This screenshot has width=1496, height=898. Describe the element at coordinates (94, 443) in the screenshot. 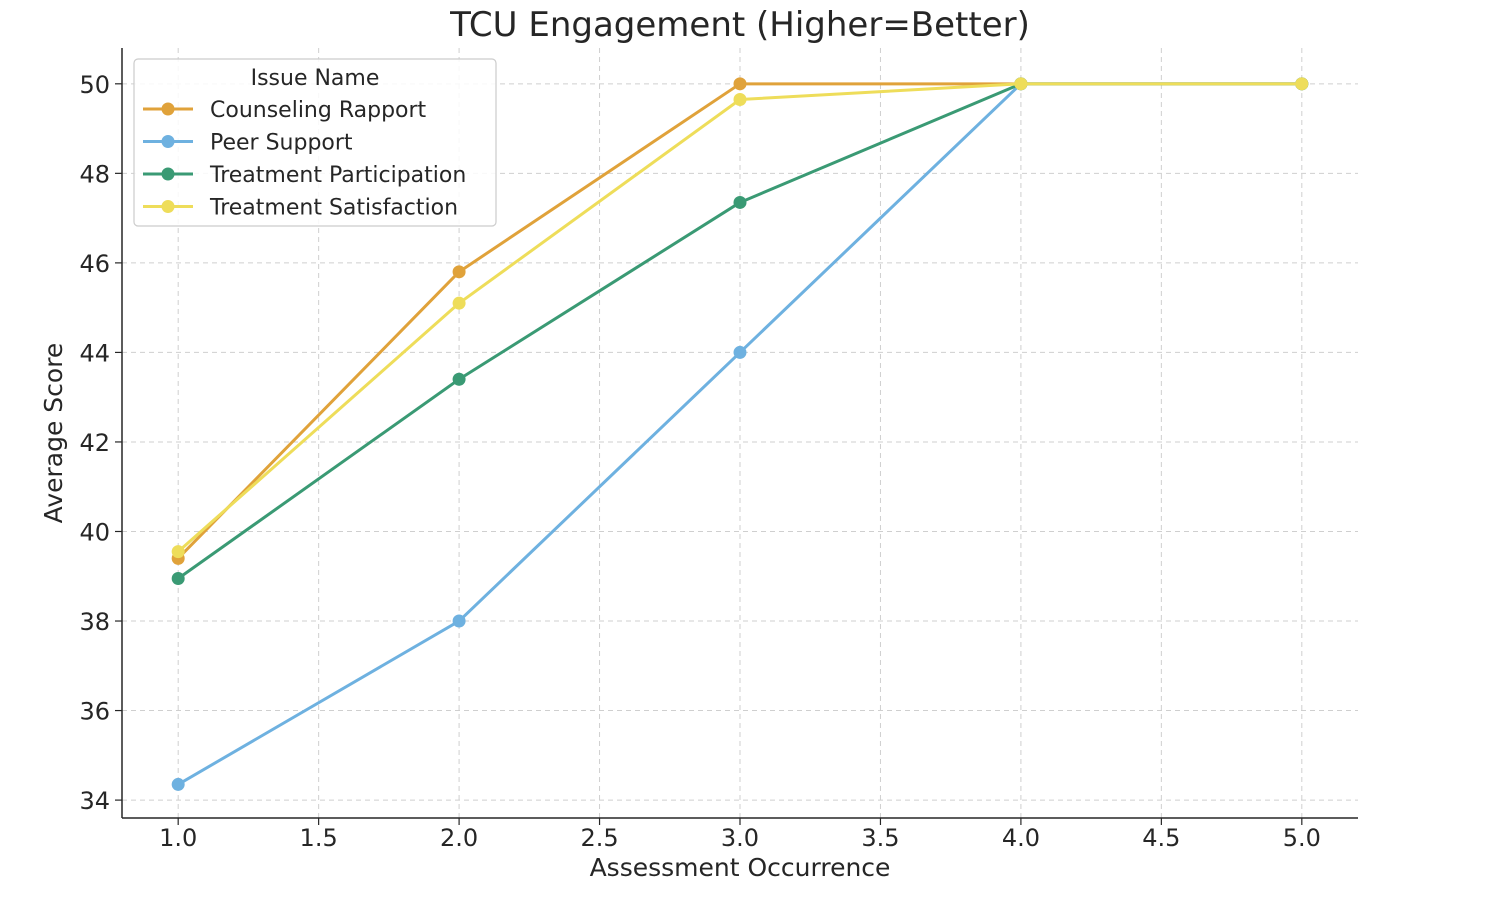

I see `y-tick-label: 42` at that location.